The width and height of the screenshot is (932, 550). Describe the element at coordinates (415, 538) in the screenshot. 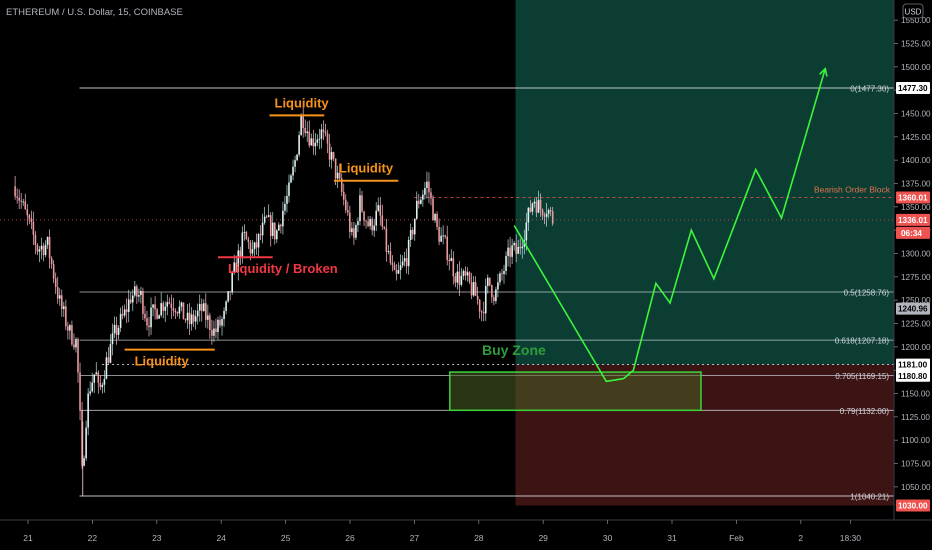

I see `time-tick-label: 27` at that location.